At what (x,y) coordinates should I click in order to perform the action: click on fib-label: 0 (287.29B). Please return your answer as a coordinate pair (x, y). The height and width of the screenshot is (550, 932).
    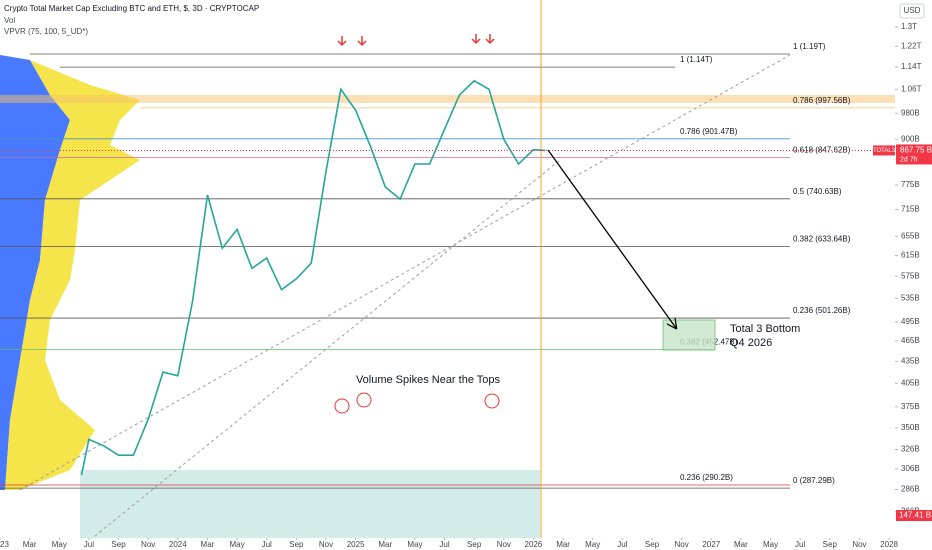
    Looking at the image, I should click on (814, 480).